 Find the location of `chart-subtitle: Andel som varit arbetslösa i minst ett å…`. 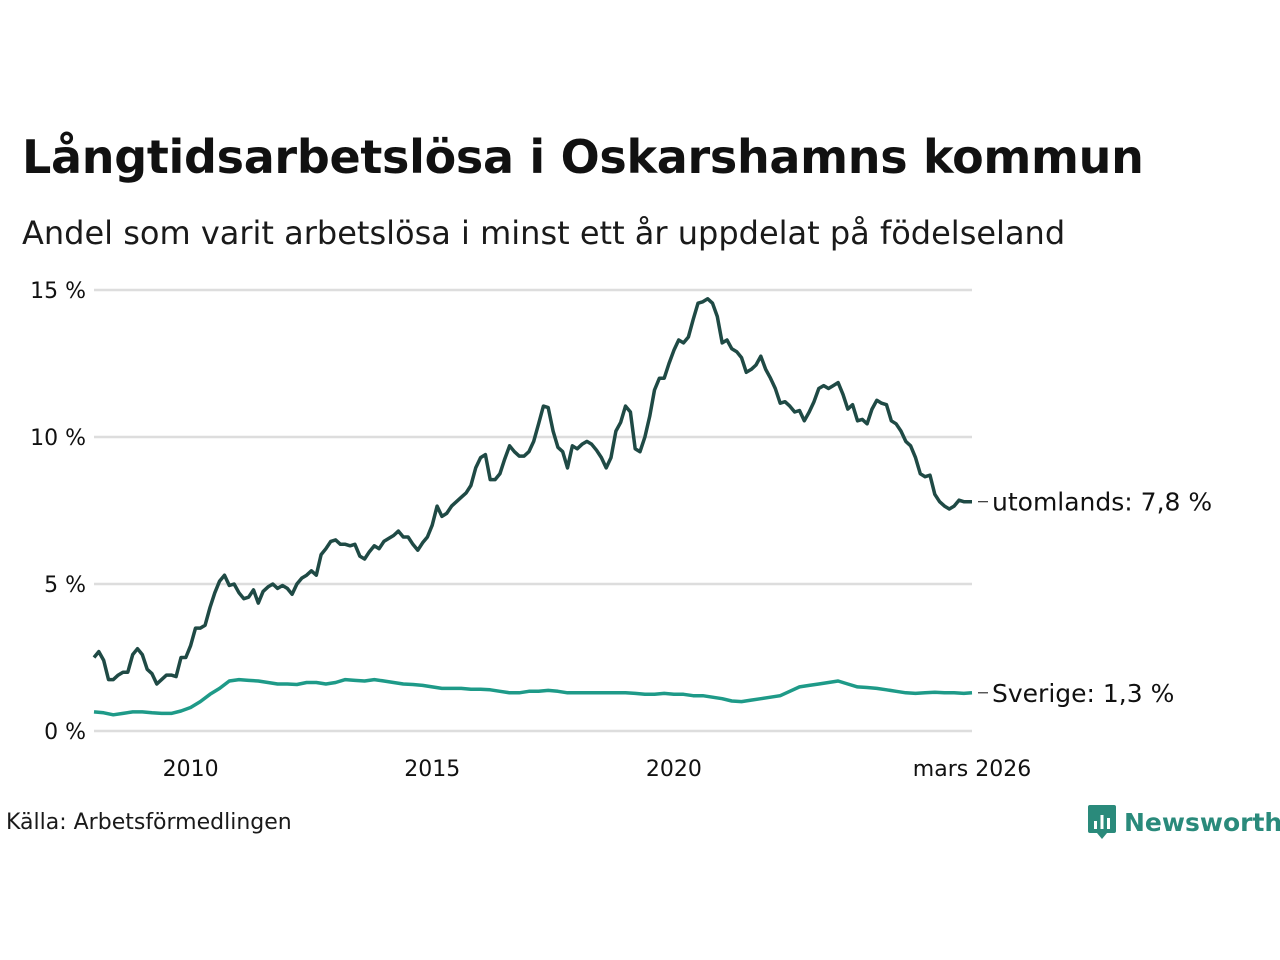

chart-subtitle: Andel som varit arbetslösa i minst ett å… is located at coordinates (544, 233).